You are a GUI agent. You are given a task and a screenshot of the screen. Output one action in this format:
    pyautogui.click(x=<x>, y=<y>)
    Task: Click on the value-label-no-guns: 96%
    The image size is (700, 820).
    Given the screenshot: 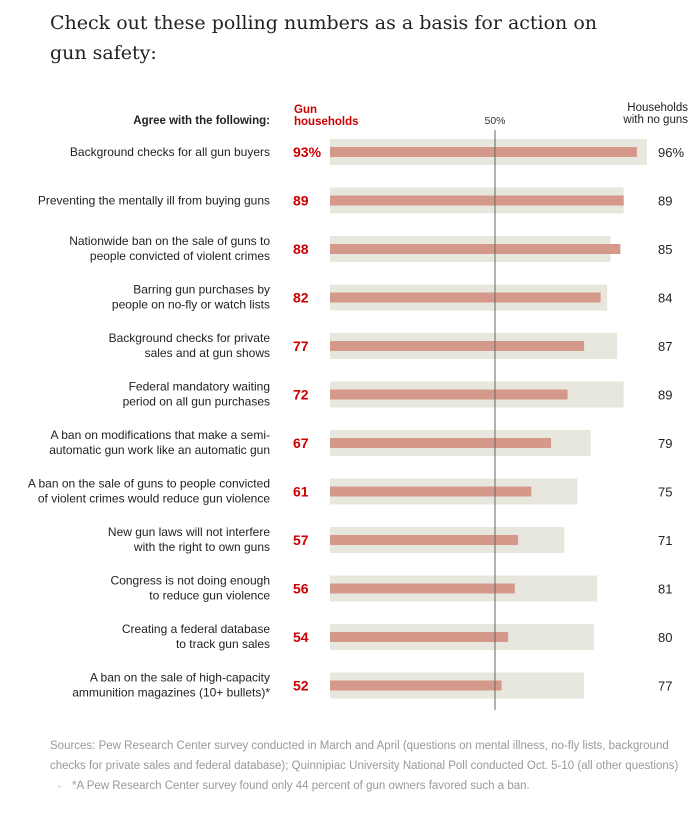 What is the action you would take?
    pyautogui.click(x=671, y=152)
    